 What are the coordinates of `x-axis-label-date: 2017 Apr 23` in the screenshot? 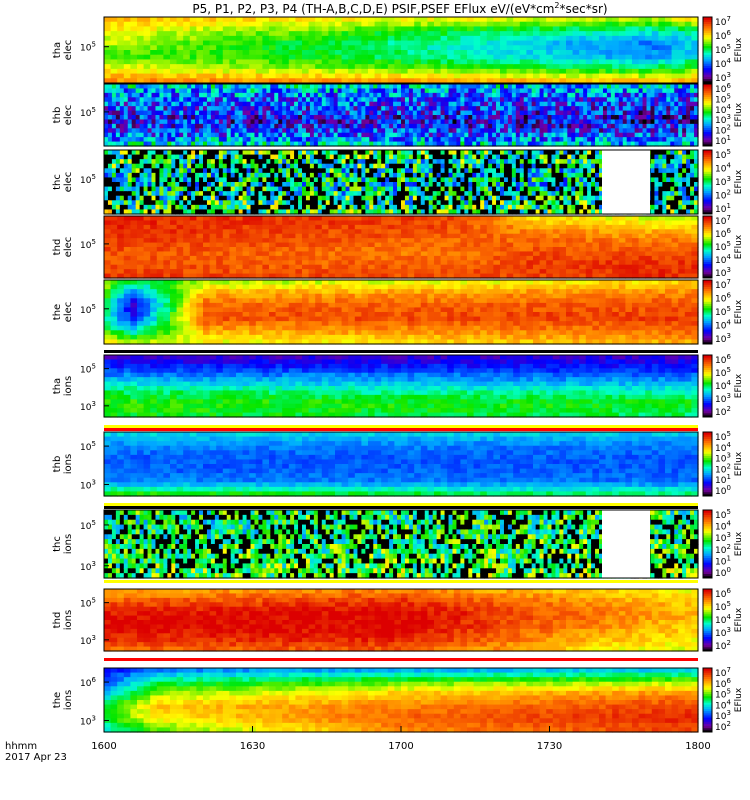 It's located at (36, 757).